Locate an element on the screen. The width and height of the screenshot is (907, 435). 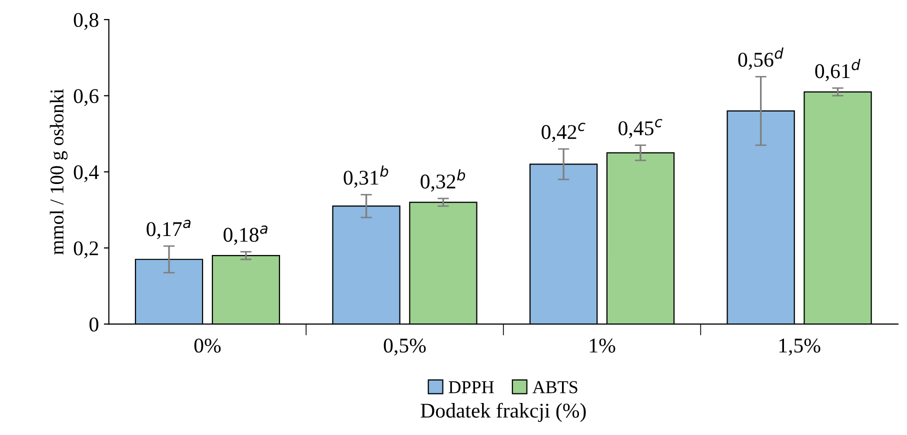
x-tick-label: 0% is located at coordinates (207, 345).